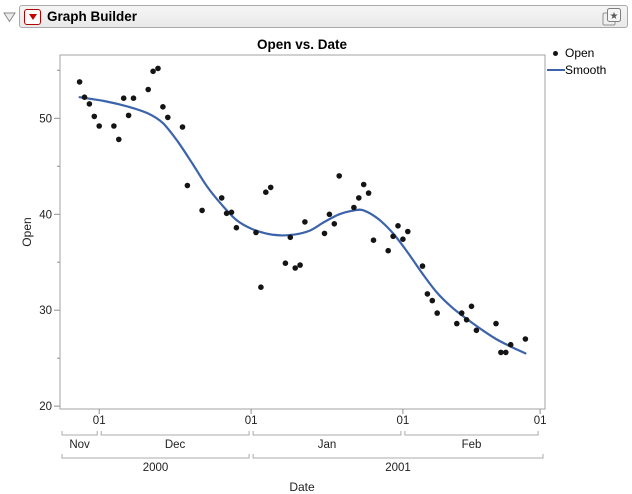 The width and height of the screenshot is (632, 494). I want to click on x-axis-title: Date, so click(302, 487).